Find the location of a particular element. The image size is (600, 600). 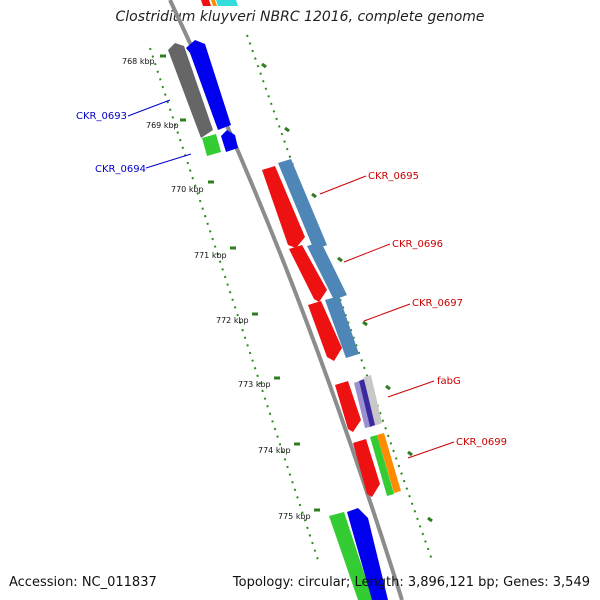

tick-label-775: 775 kbp is located at coordinates (294, 516).